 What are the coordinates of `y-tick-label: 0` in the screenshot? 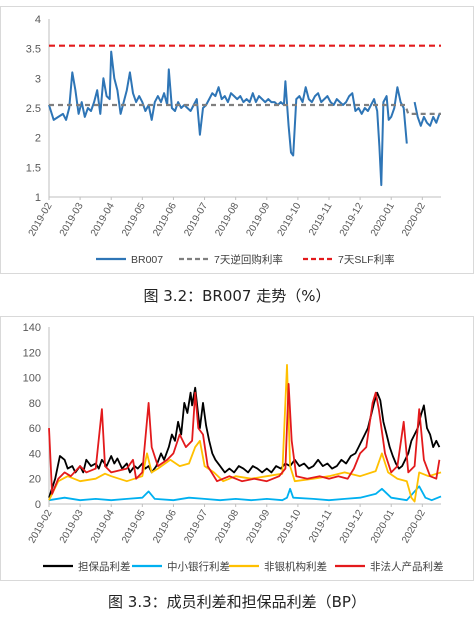 It's located at (38, 505).